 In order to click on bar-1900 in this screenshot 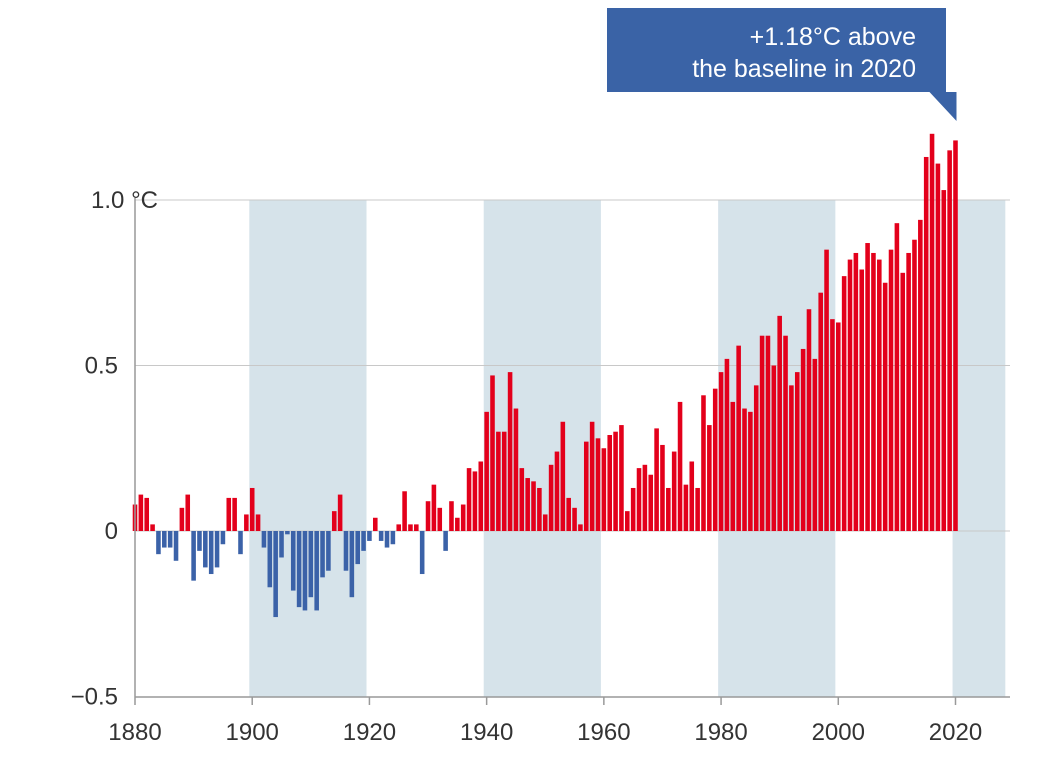, I will do `click(252, 509)`.